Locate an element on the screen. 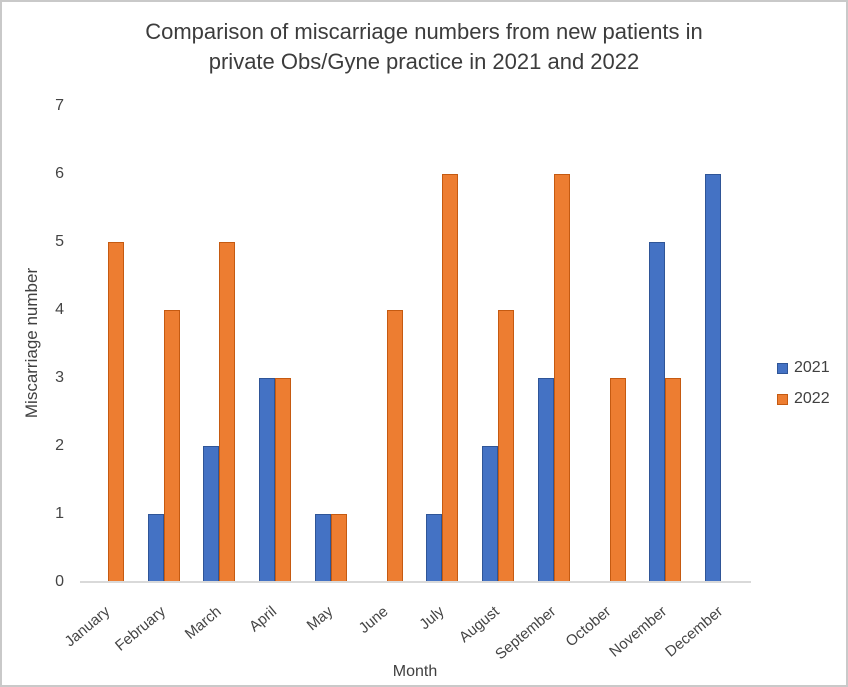  x-tick-label-may: May is located at coordinates (319, 619).